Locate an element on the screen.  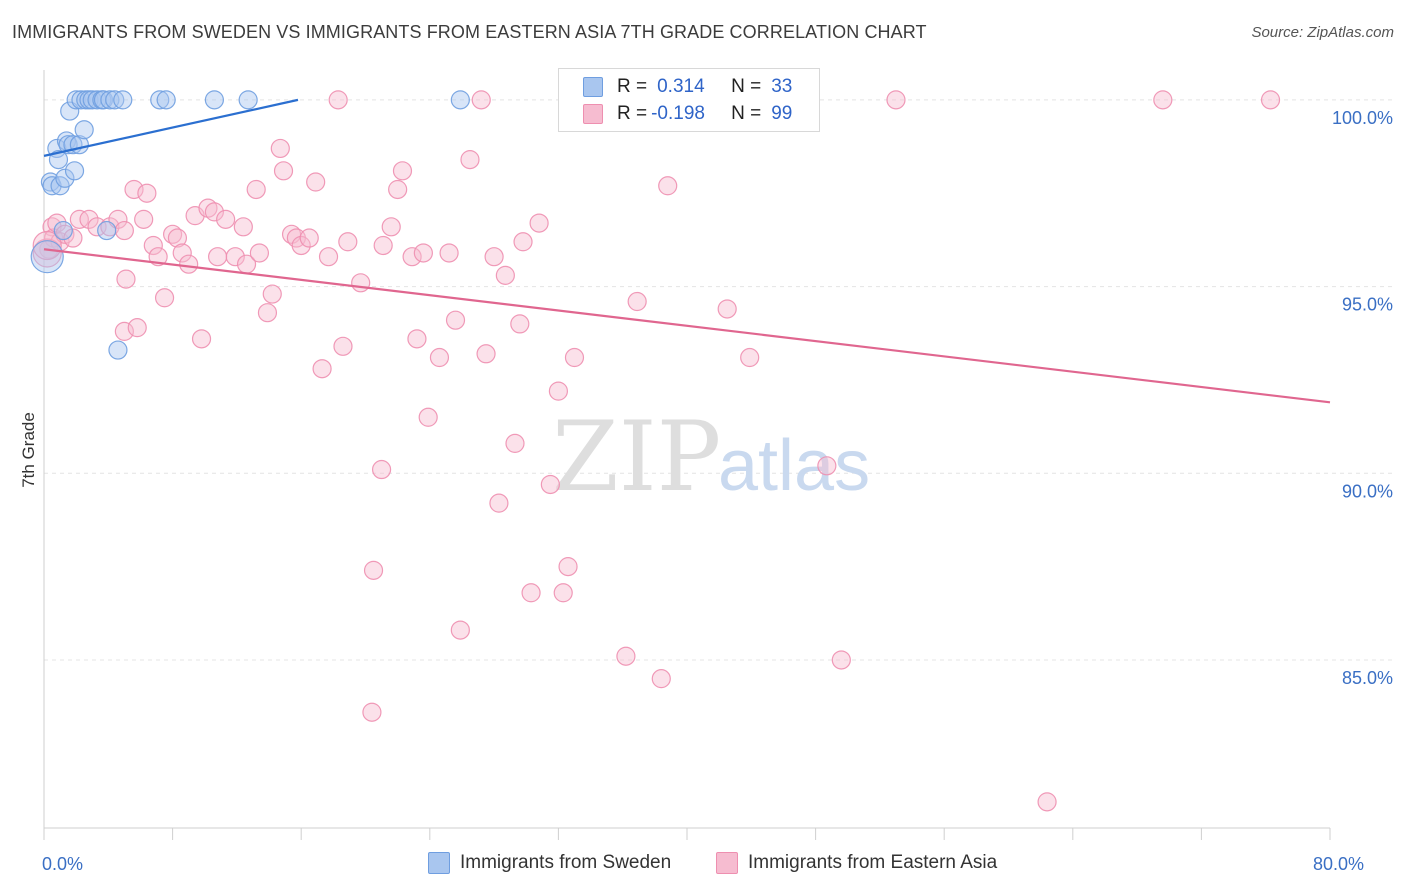
sweden-trend-line is located at coordinates (171, 127).